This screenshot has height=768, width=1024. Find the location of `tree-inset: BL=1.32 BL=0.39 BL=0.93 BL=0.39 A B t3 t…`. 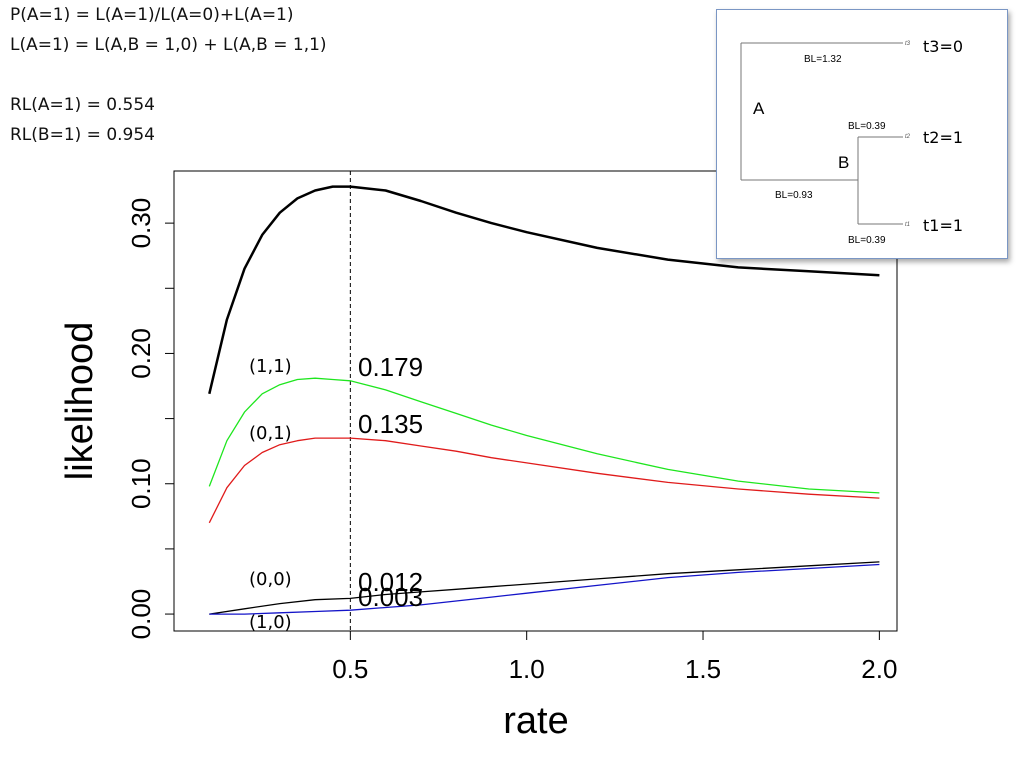

tree-inset: BL=1.32 BL=0.39 BL=0.93 BL=0.39 A B t3 t… is located at coordinates (862, 134).